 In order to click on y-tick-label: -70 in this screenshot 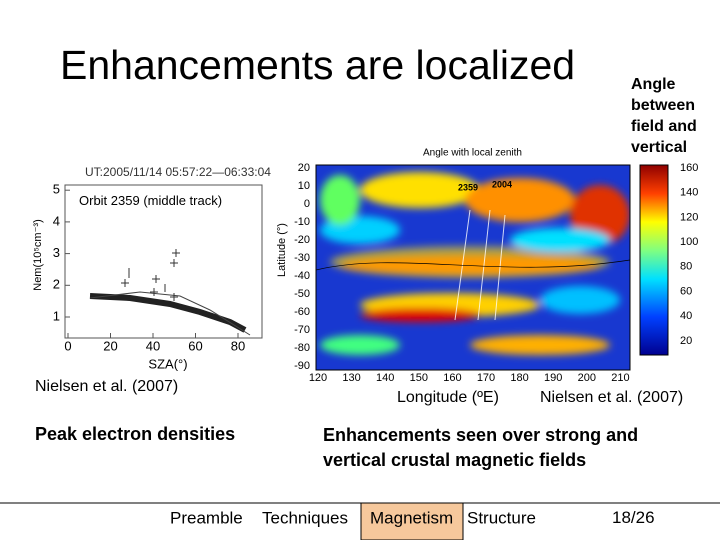, I will do `click(302, 330)`.